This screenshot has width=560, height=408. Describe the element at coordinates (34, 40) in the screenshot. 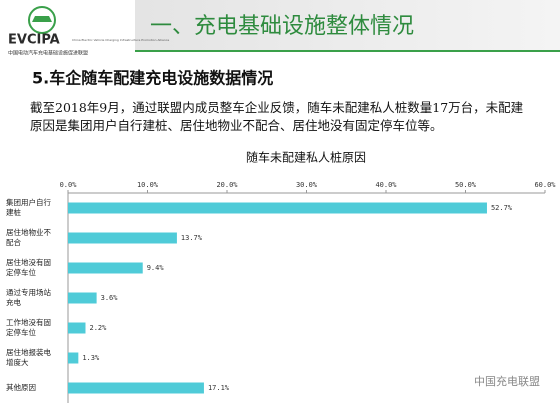

I see `logo-name: EVCIPA` at that location.